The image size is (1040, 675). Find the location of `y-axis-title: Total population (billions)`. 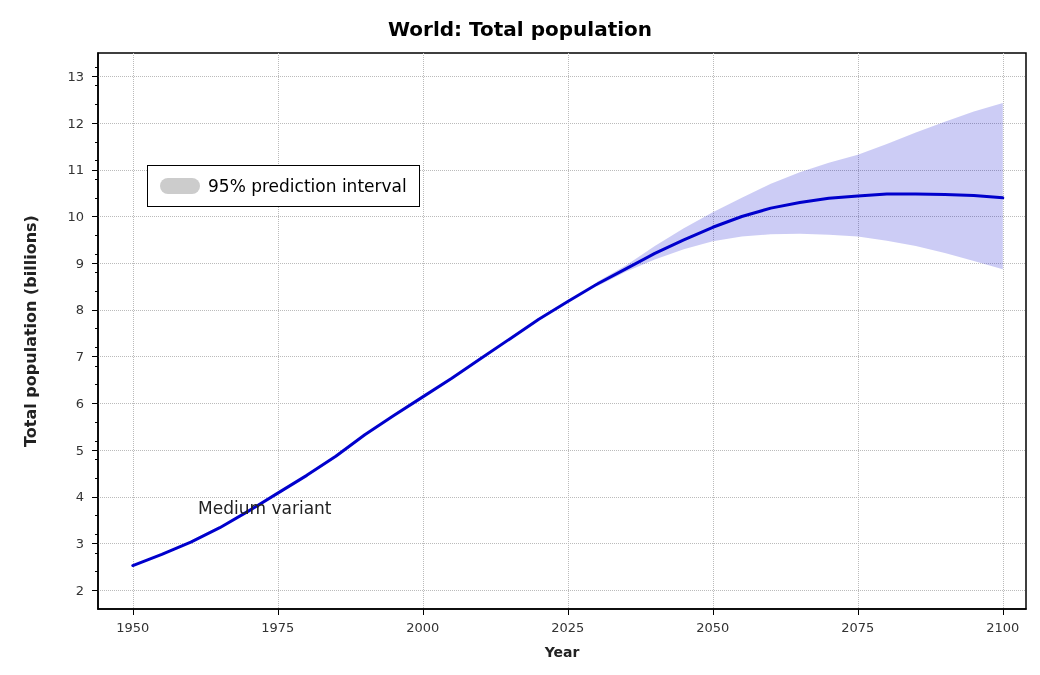

y-axis-title: Total population (billions) is located at coordinates (30, 331).